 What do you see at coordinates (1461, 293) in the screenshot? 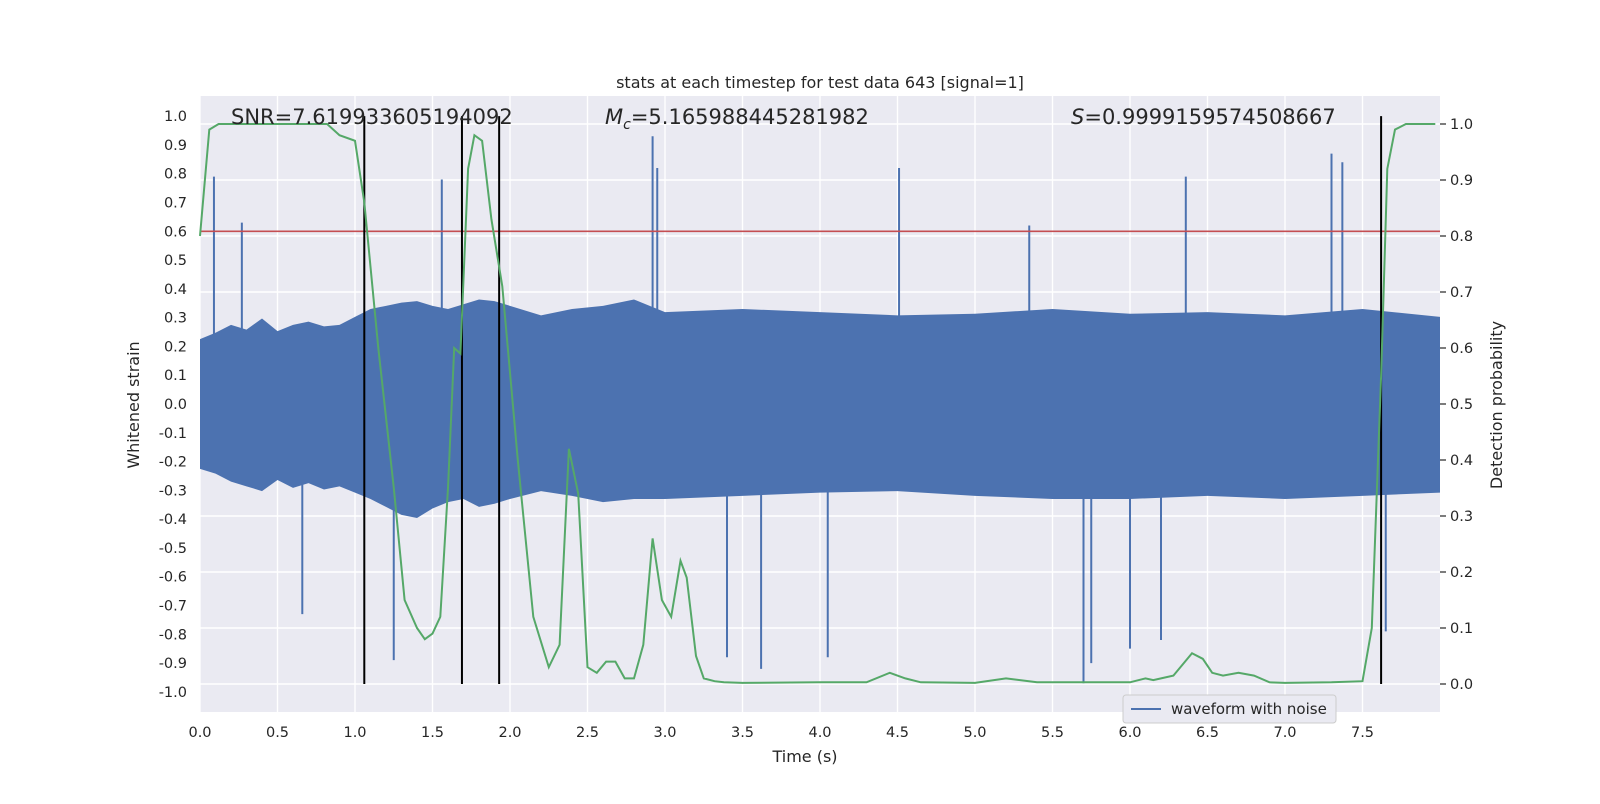
I see `y2-tick-label: 0.7` at bounding box center [1461, 293].